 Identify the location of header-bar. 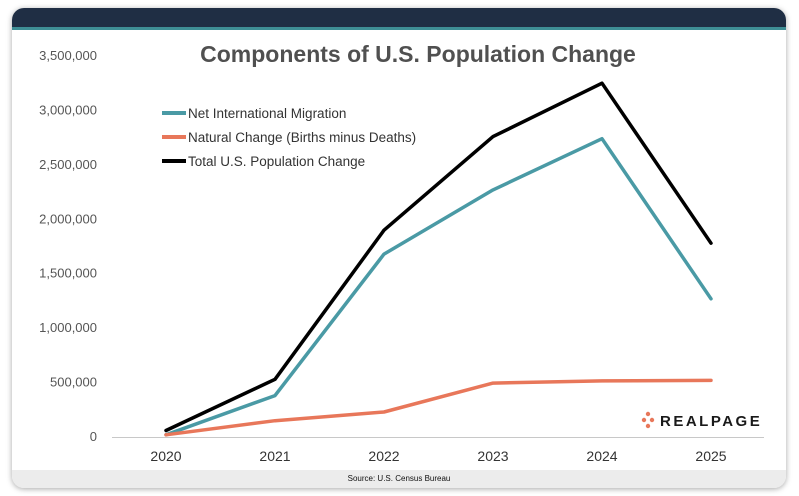
(399, 17).